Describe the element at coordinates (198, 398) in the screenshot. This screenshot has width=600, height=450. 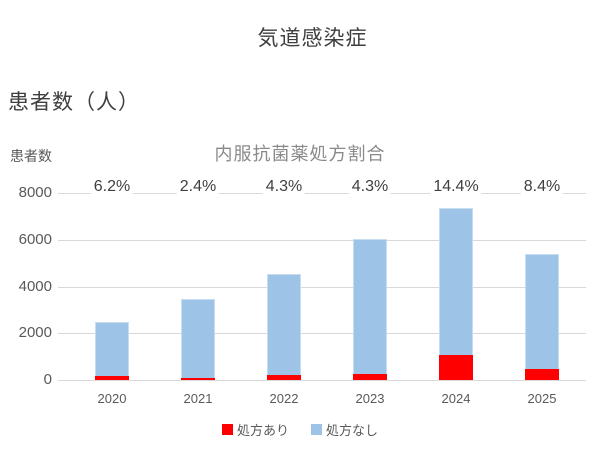
I see `x-tick-2021: 2021` at that location.